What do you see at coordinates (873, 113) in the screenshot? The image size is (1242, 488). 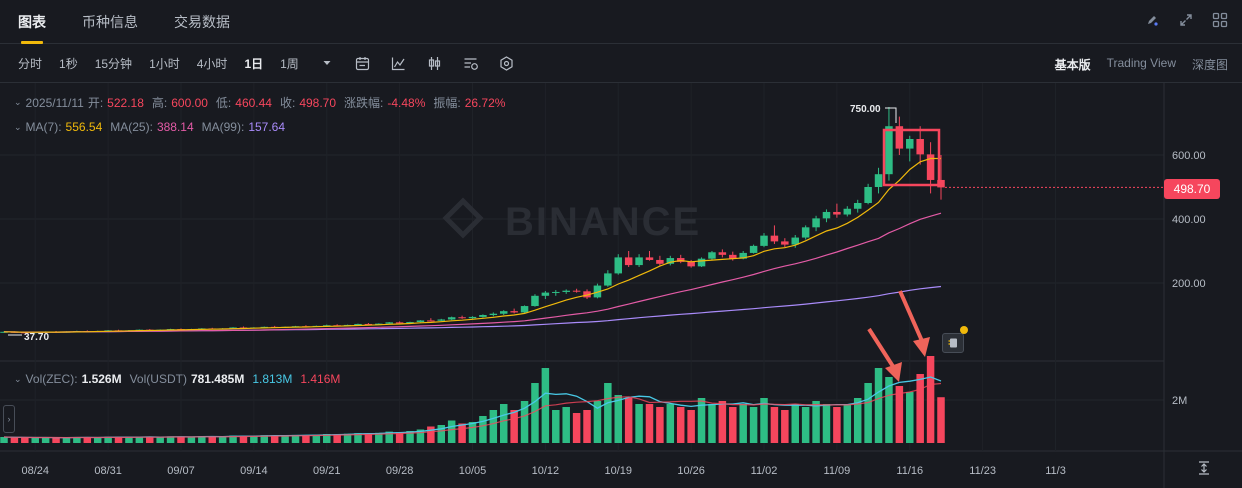 I see `high-marker: 750.00` at bounding box center [873, 113].